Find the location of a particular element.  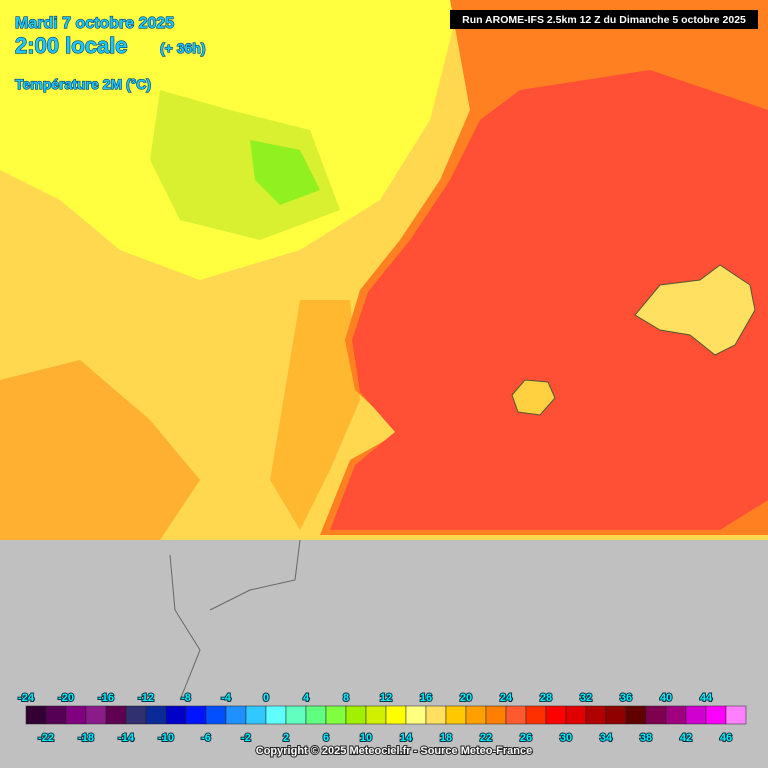

legend-tick: 34 is located at coordinates (606, 738).